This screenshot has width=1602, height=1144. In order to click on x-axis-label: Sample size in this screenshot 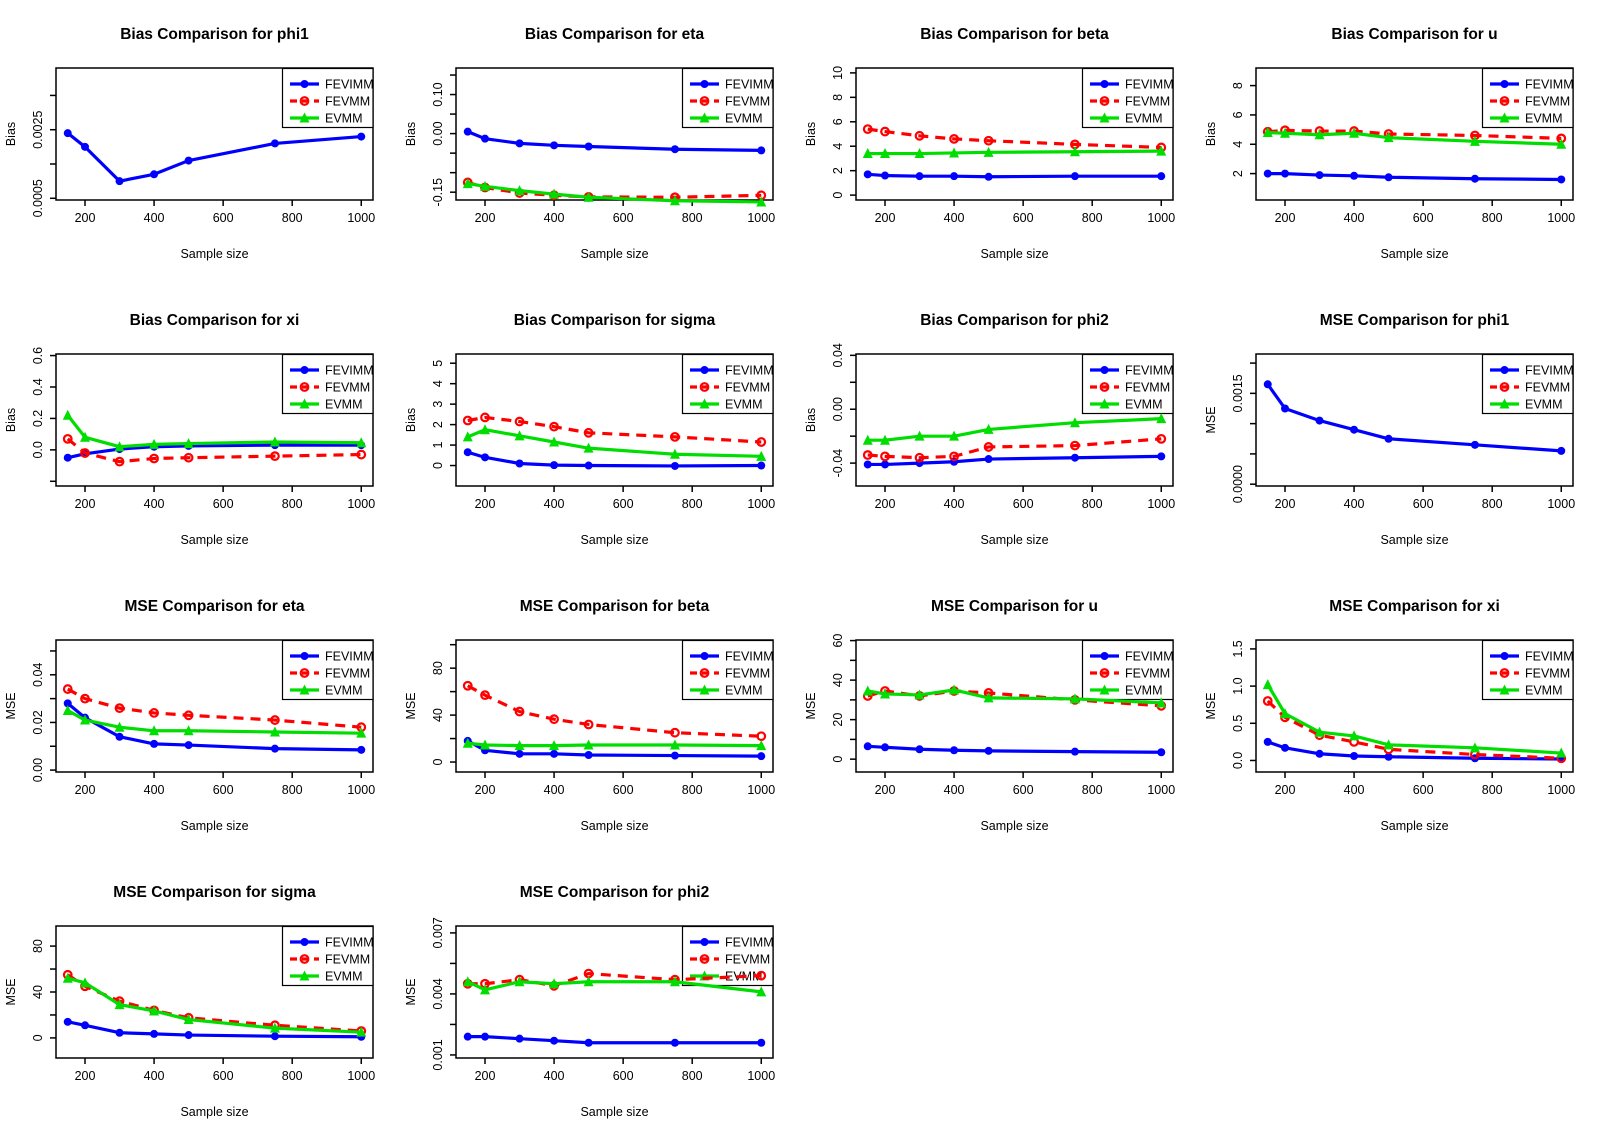, I will do `click(614, 254)`.